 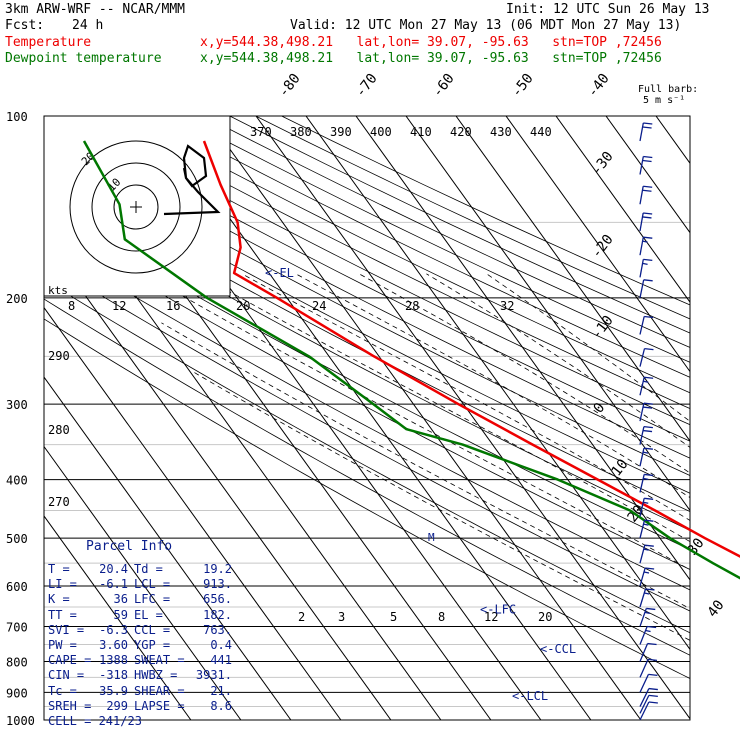 I want to click on barb-legend-line2: 5 m s⁻¹, so click(x=664, y=100).